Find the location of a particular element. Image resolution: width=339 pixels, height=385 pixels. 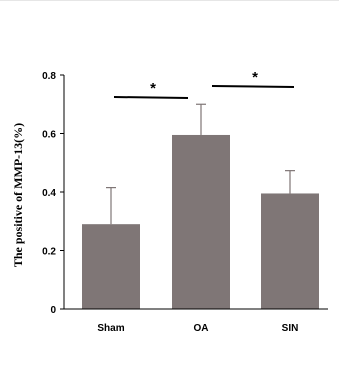

y-ticks-group: 0 0.2 0.4 0.6 0.8 is located at coordinates (53, 193).